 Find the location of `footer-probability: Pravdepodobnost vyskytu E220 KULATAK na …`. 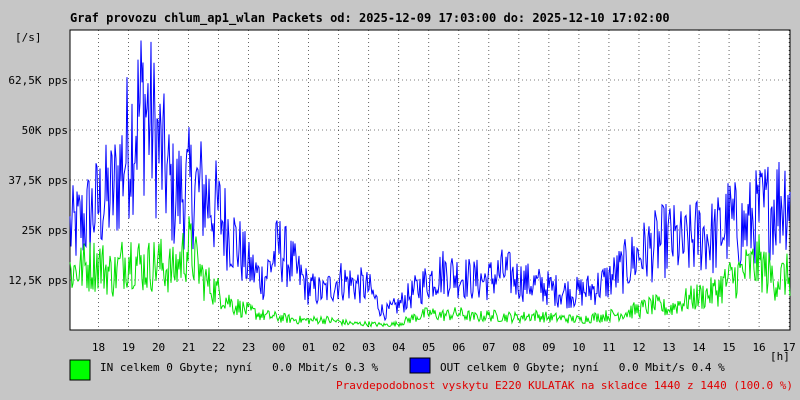

footer-probability: Pravdepodobnost vyskytu E220 KULATAK na … is located at coordinates (564, 385).